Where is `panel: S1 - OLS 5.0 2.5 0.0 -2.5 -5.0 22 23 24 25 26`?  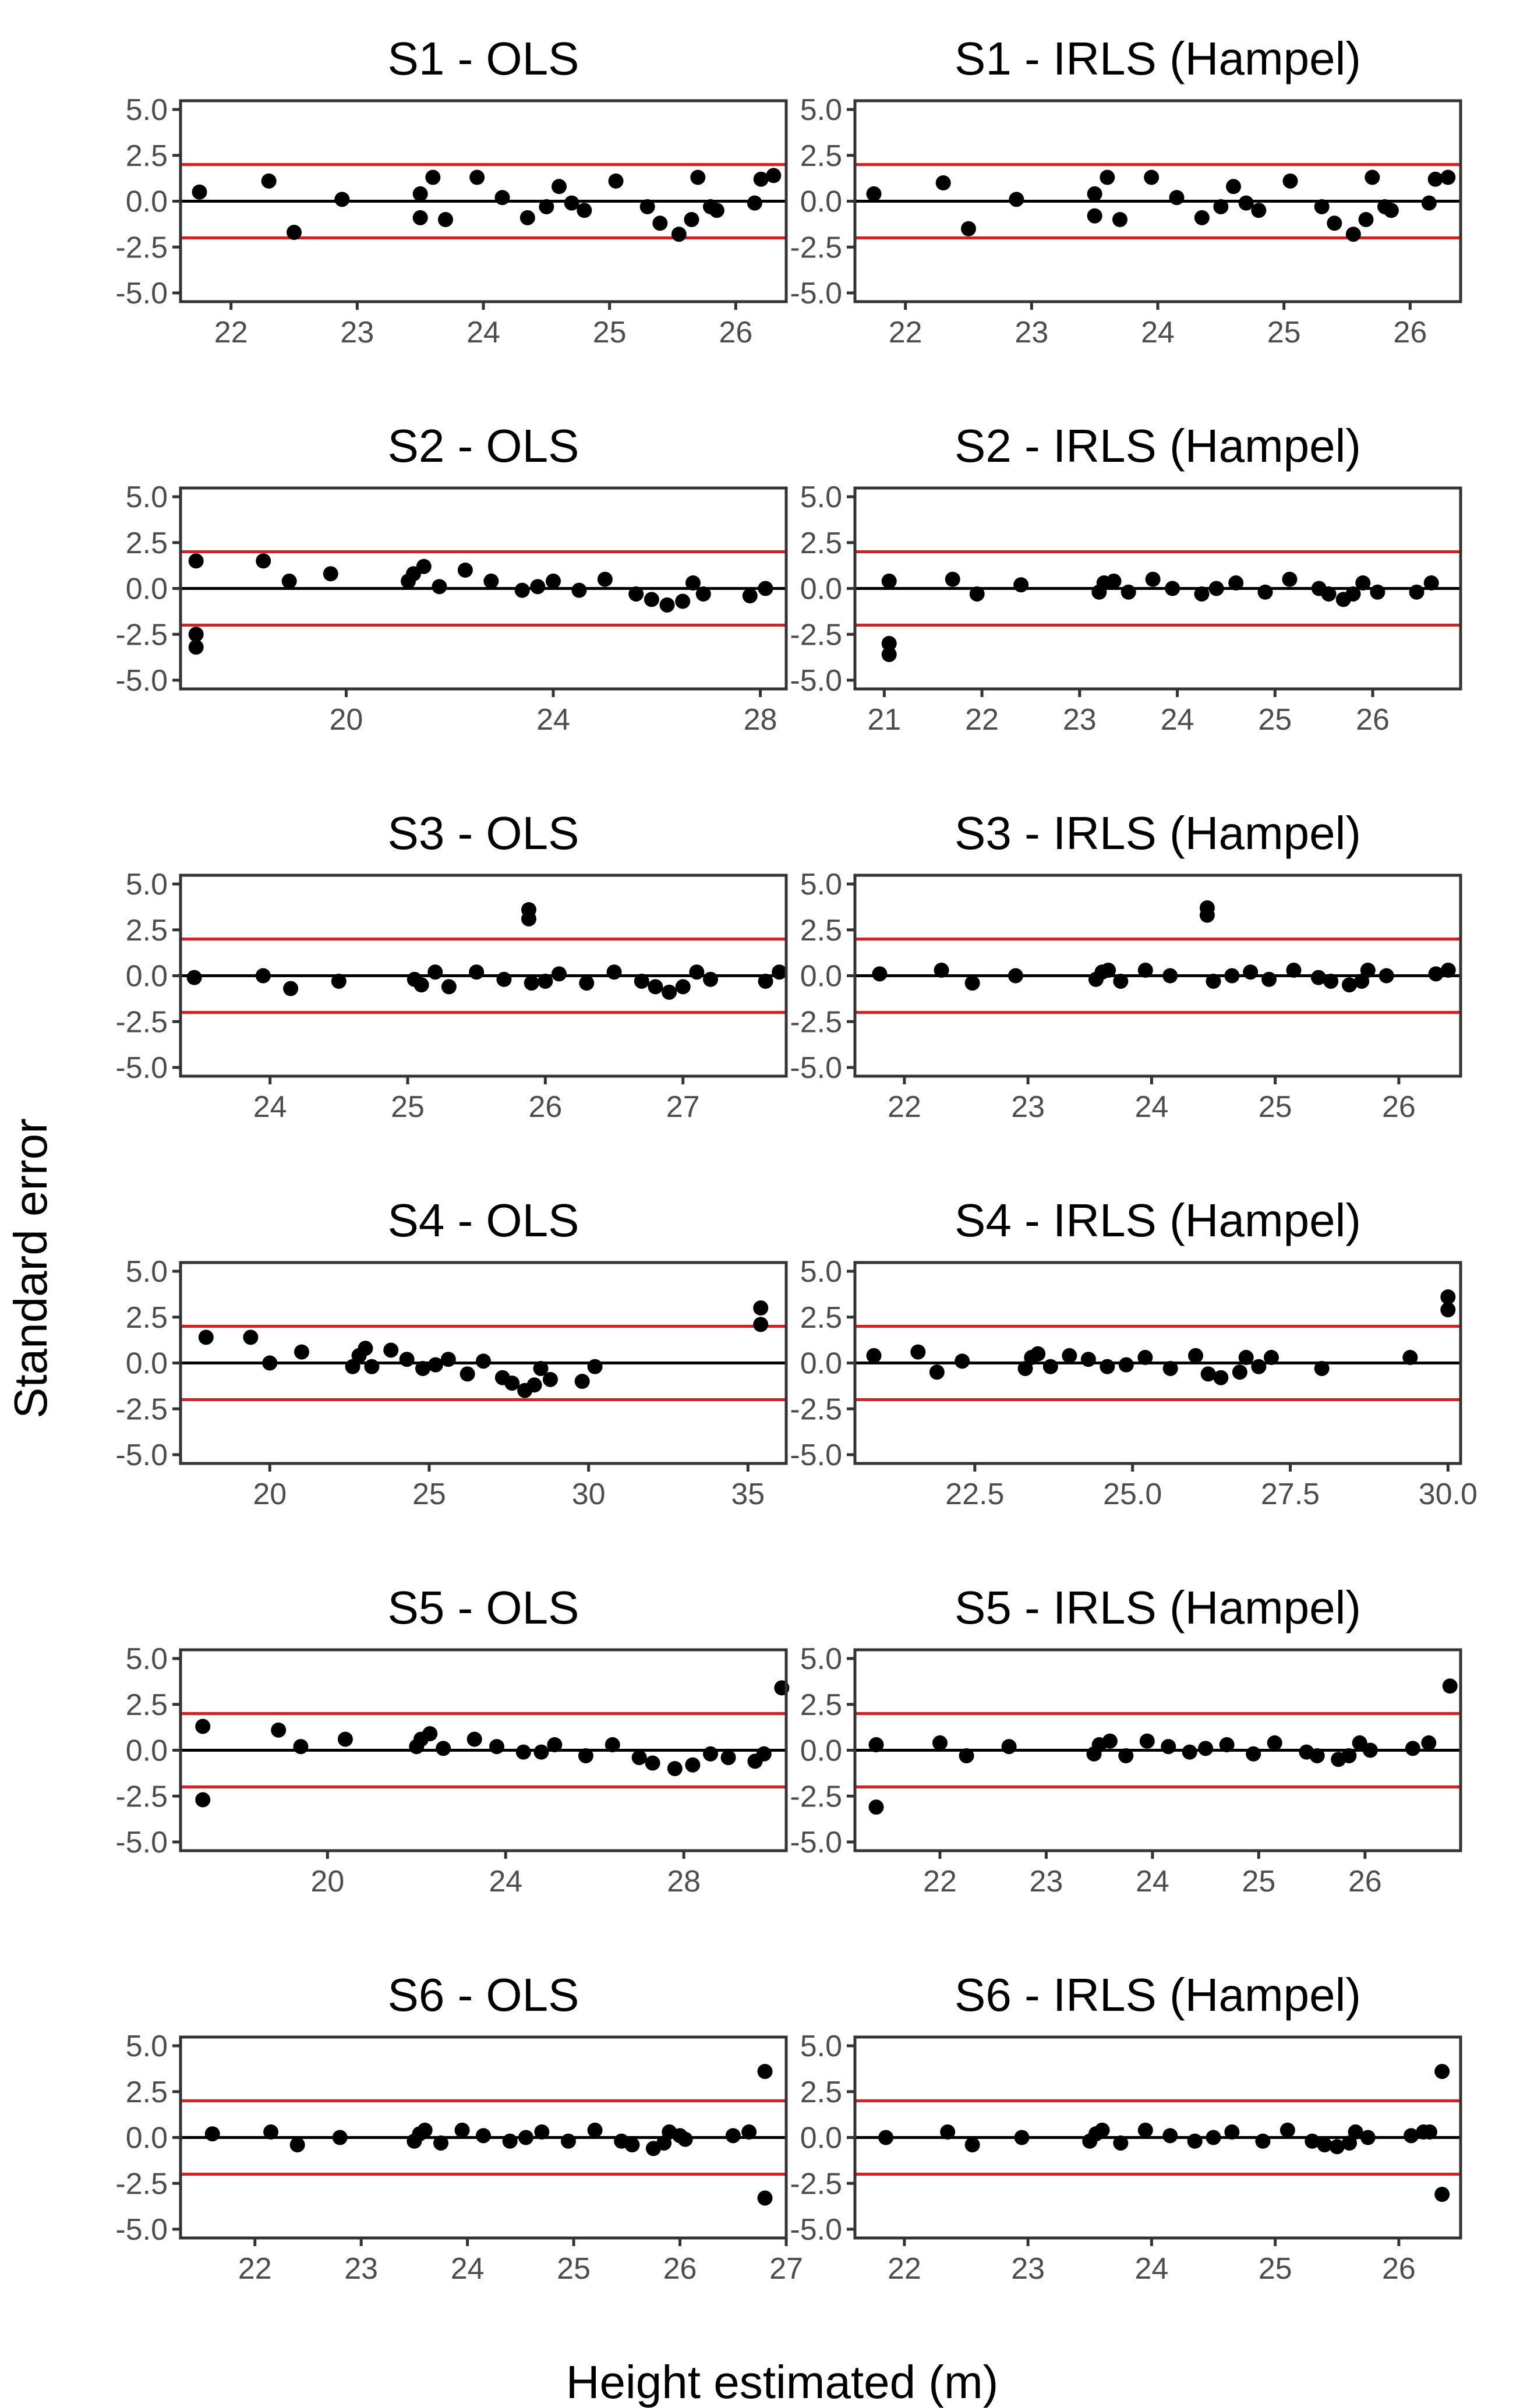
panel: S1 - OLS 5.0 2.5 0.0 -2.5 -5.0 22 23 24 25 26 is located at coordinates (452, 191).